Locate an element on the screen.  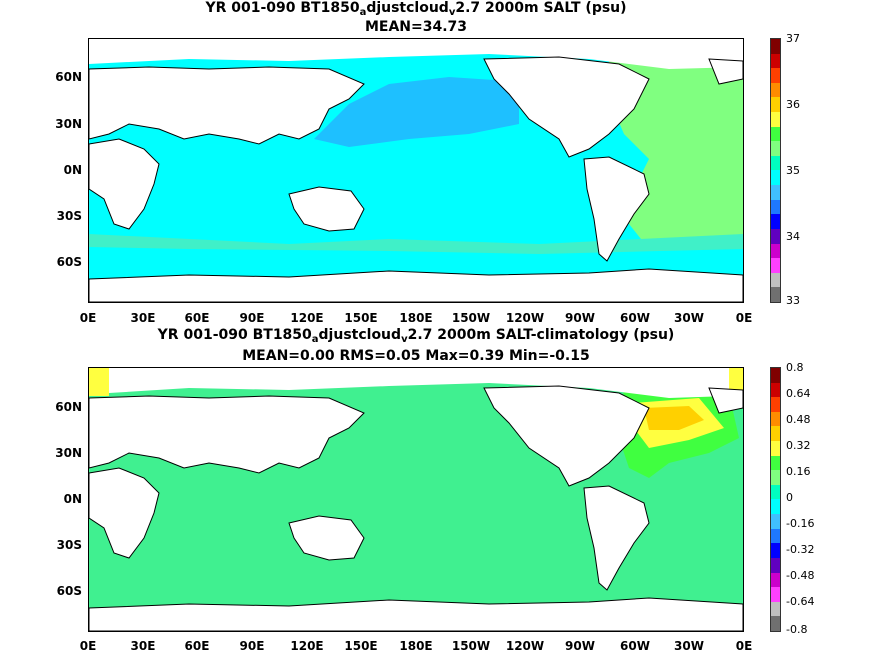
p2-ytick-60s: 60S is located at coordinates (69, 591).